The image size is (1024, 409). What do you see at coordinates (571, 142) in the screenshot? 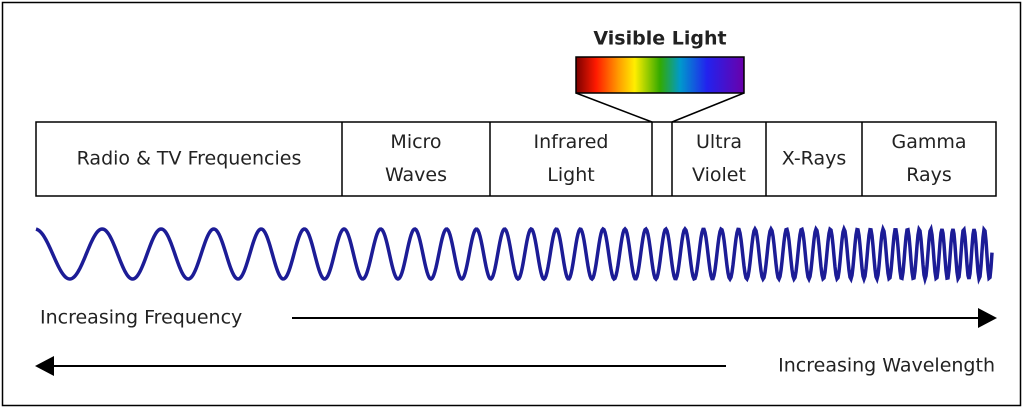
I see `band-label: Infrared` at bounding box center [571, 142].